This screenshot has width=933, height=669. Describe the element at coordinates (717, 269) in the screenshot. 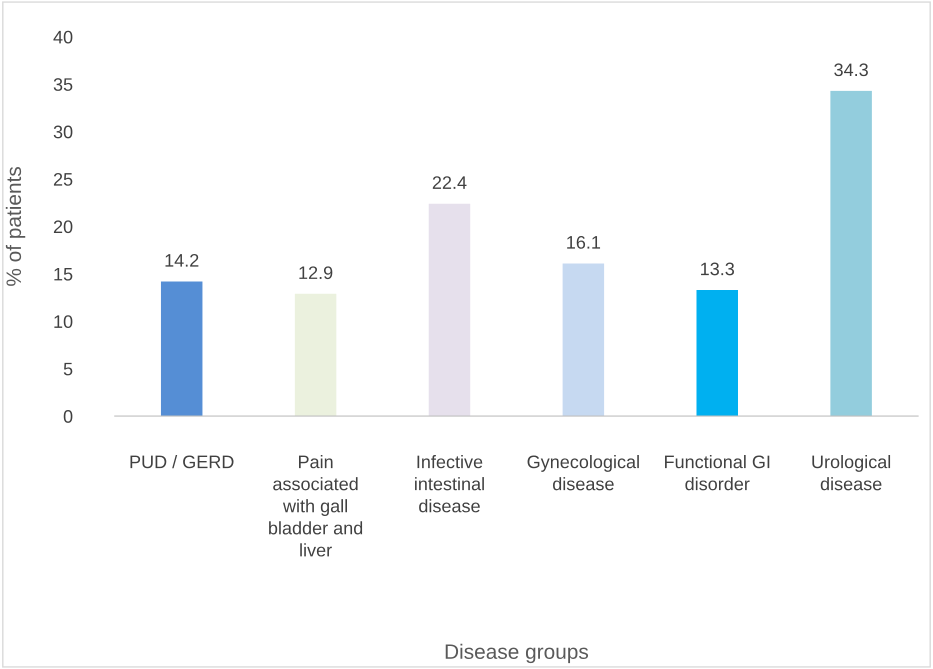

I see `data-label: 13.3` at that location.